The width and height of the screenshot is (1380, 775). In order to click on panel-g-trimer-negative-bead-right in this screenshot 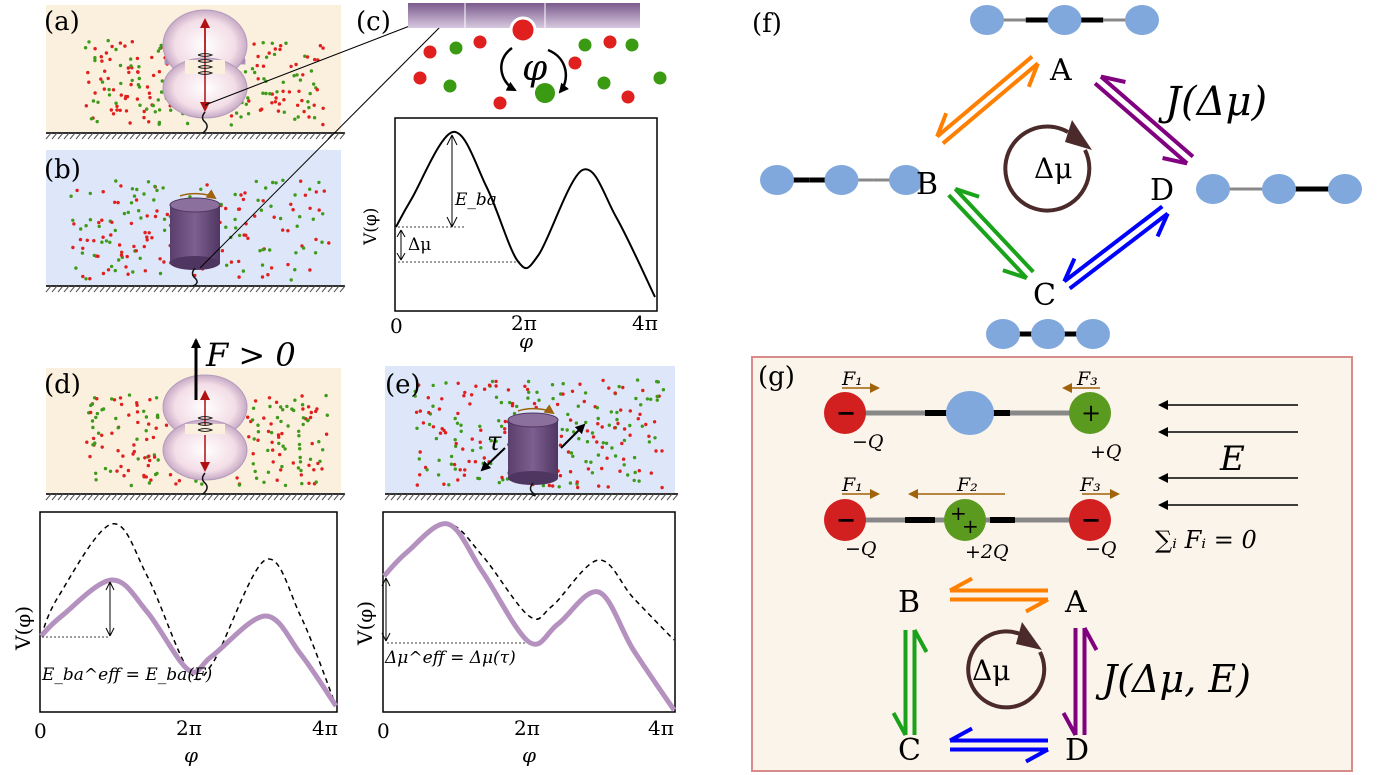, I will do `click(1090, 520)`.